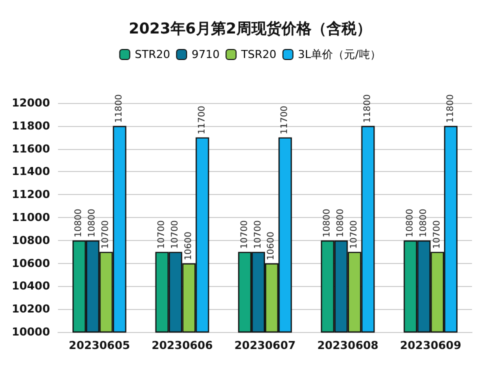 This screenshot has width=500, height=374. I want to click on y-tick-label: 10000, so click(31, 332).